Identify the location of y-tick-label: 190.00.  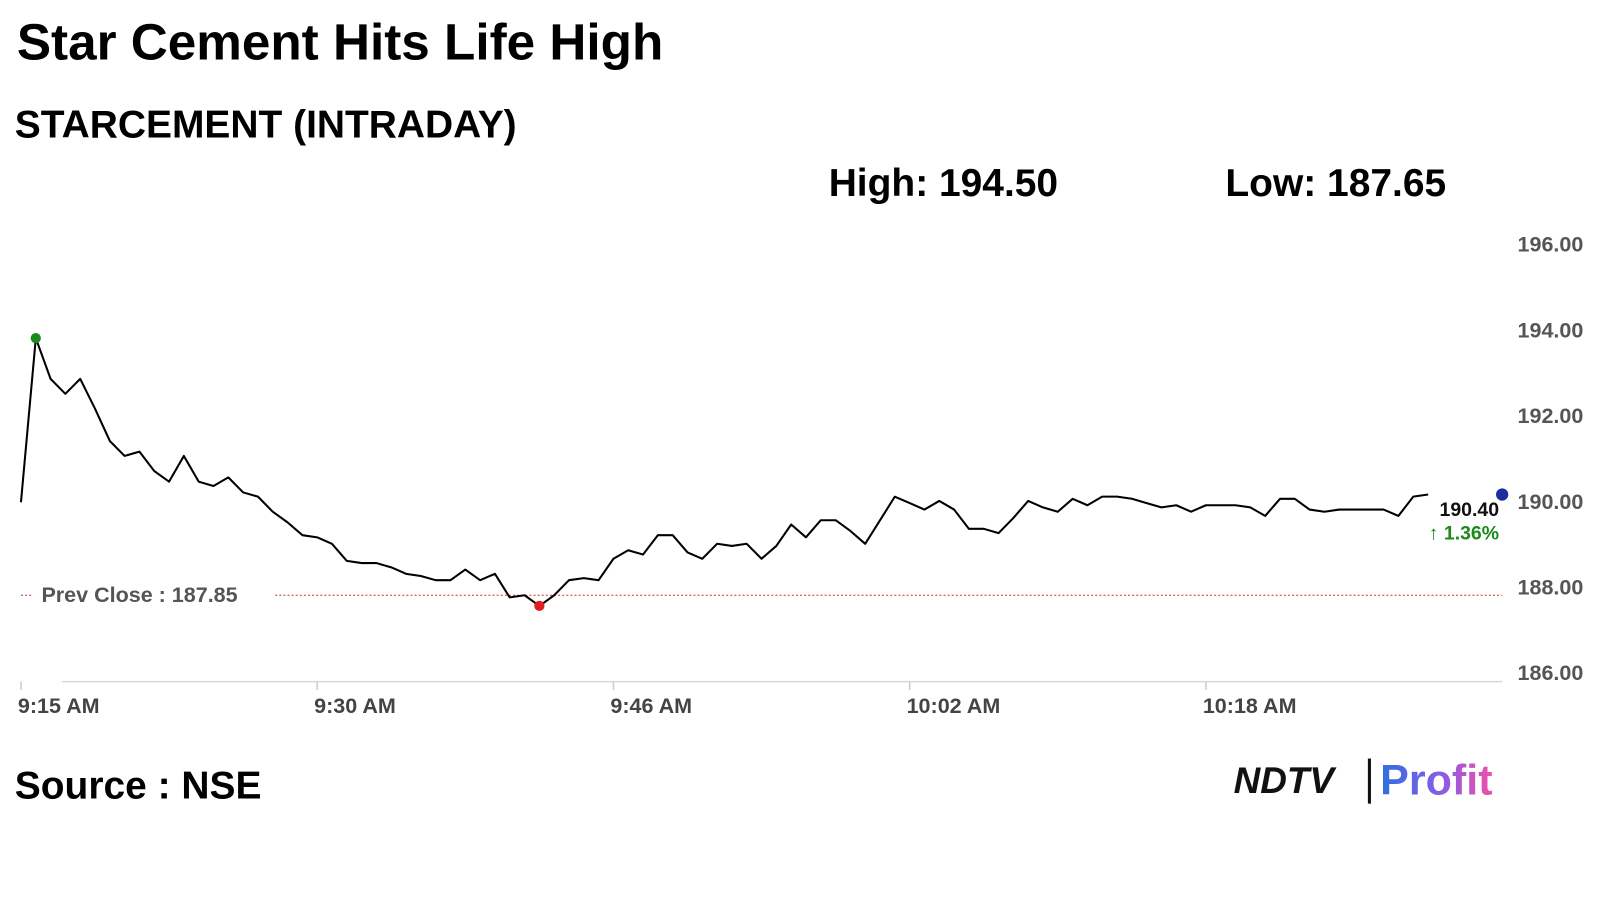
(1551, 502).